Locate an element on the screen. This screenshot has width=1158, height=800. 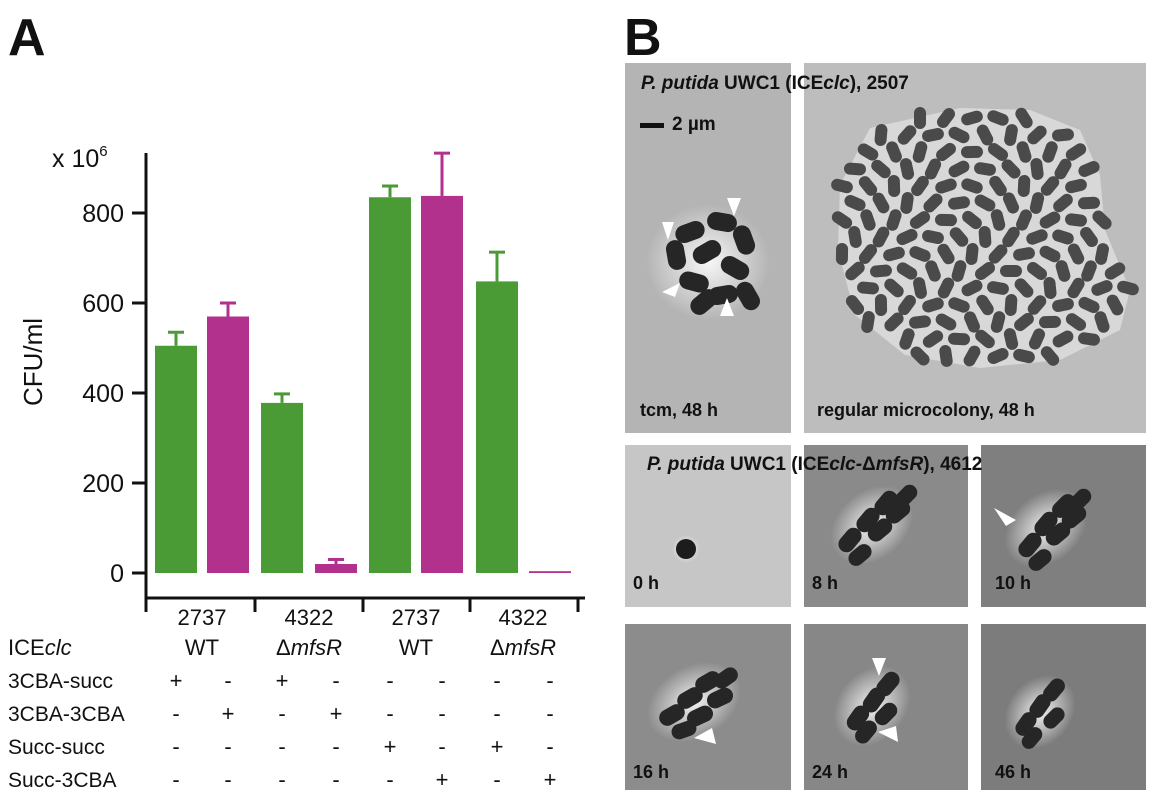
condition-mark-1-4: - is located at coordinates (389, 713).